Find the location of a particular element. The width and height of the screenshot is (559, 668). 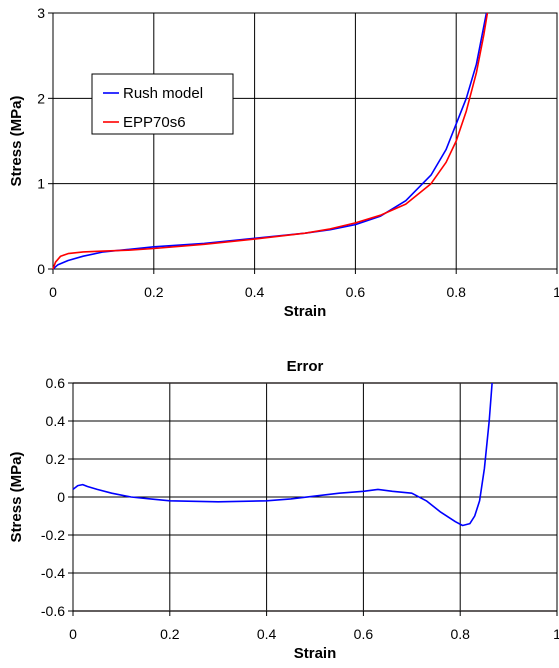

y-tick-label: 3 is located at coordinates (41, 13).